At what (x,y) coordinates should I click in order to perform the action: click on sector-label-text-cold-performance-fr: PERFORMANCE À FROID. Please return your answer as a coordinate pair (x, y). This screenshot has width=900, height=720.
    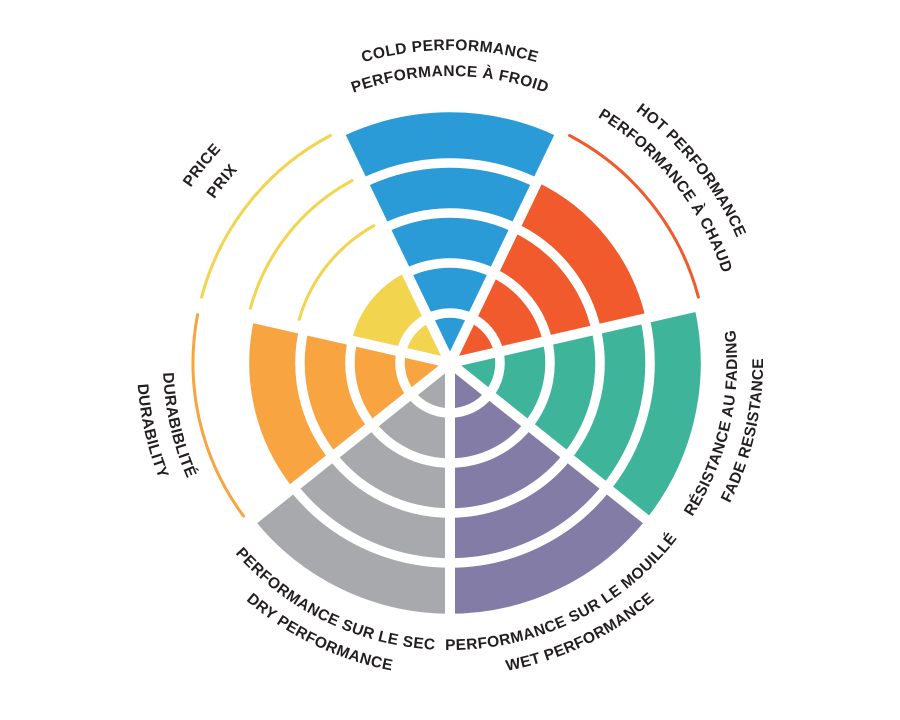
    Looking at the image, I should click on (449, 80).